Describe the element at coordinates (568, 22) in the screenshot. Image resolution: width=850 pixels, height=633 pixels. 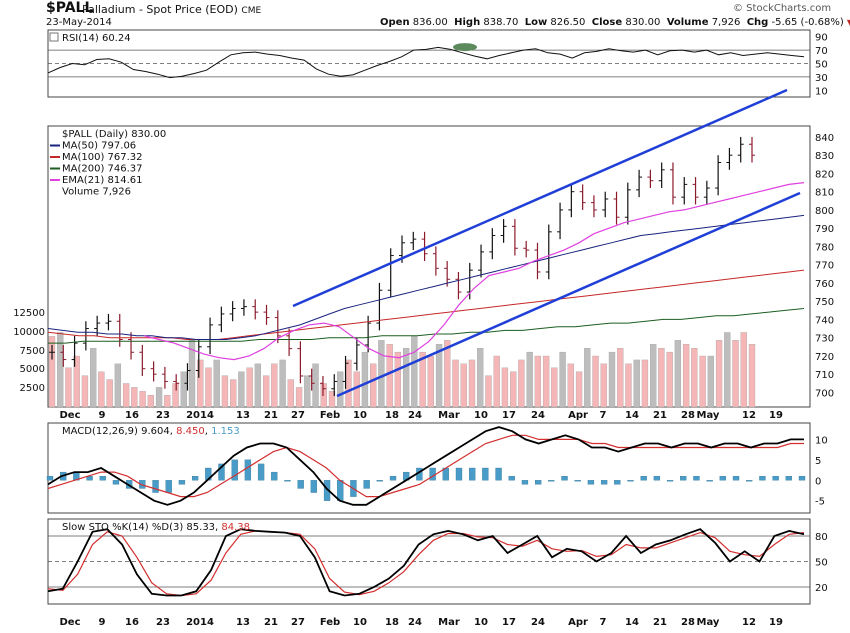
I see `low-value: 826.50` at that location.